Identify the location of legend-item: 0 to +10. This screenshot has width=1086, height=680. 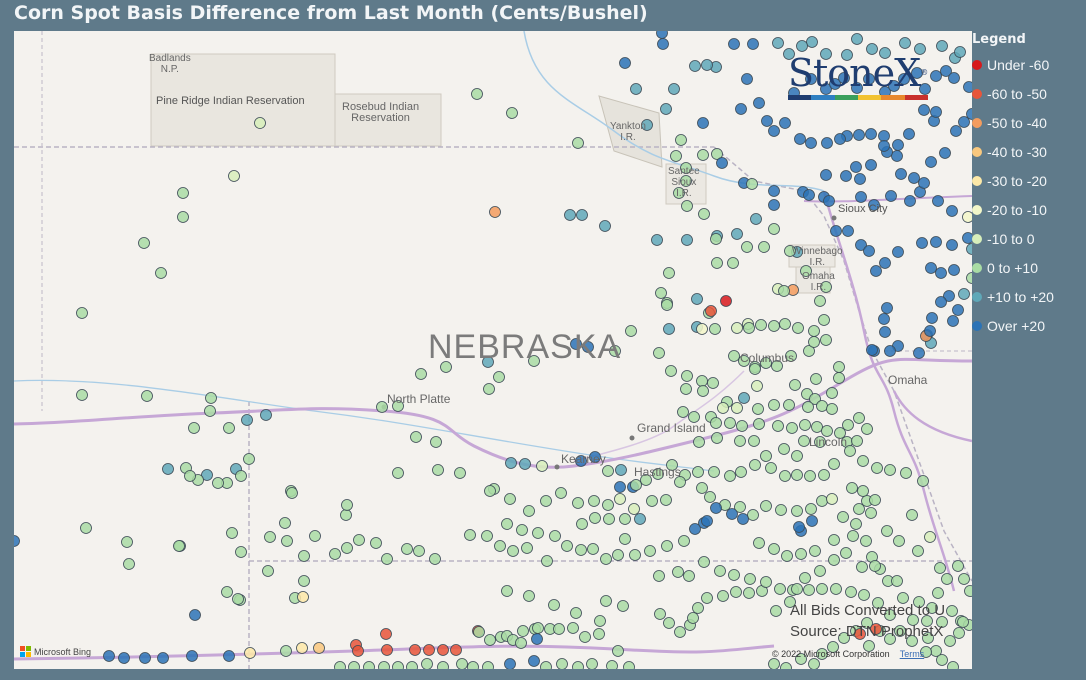
(1029, 267).